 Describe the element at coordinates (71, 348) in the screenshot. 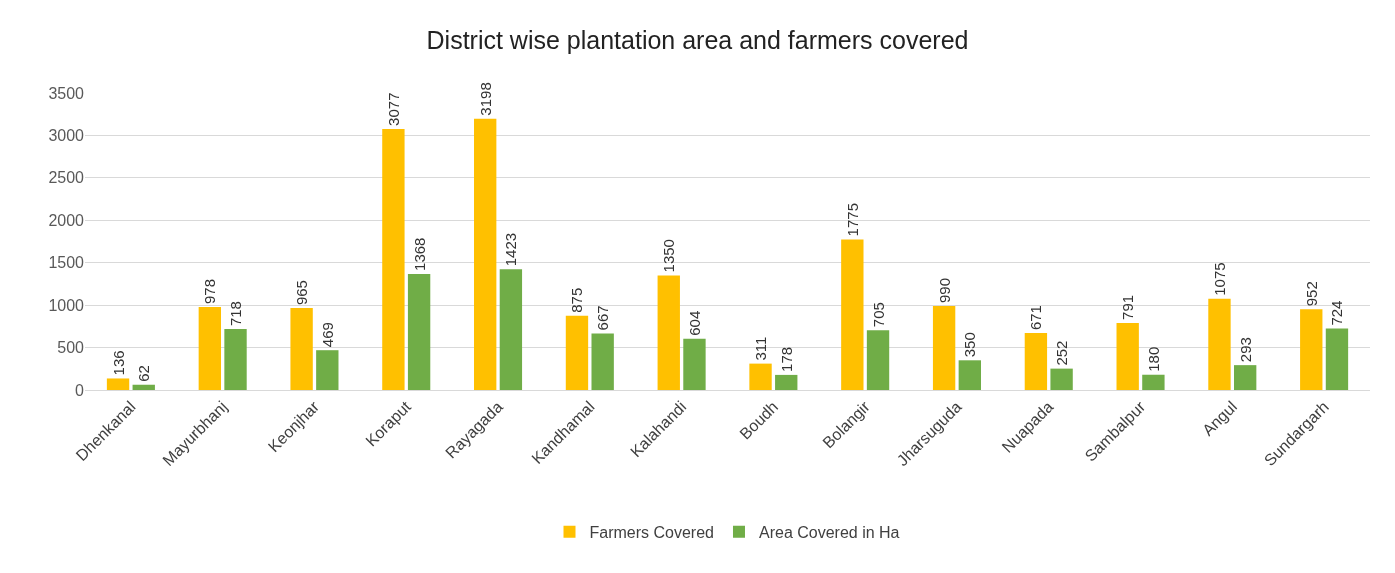

I see `y-tick-label: 500` at that location.